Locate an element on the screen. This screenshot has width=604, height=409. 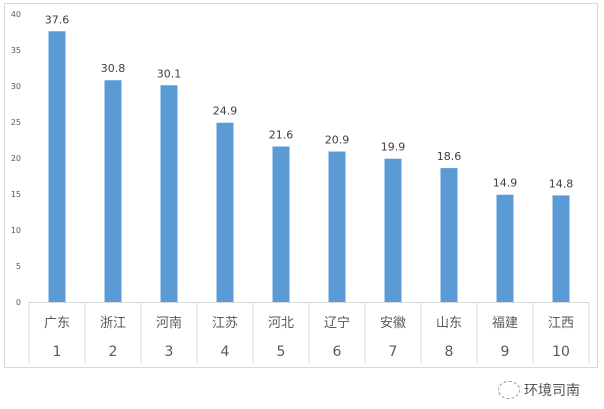
y-tick-label: 20 is located at coordinates (16, 158).